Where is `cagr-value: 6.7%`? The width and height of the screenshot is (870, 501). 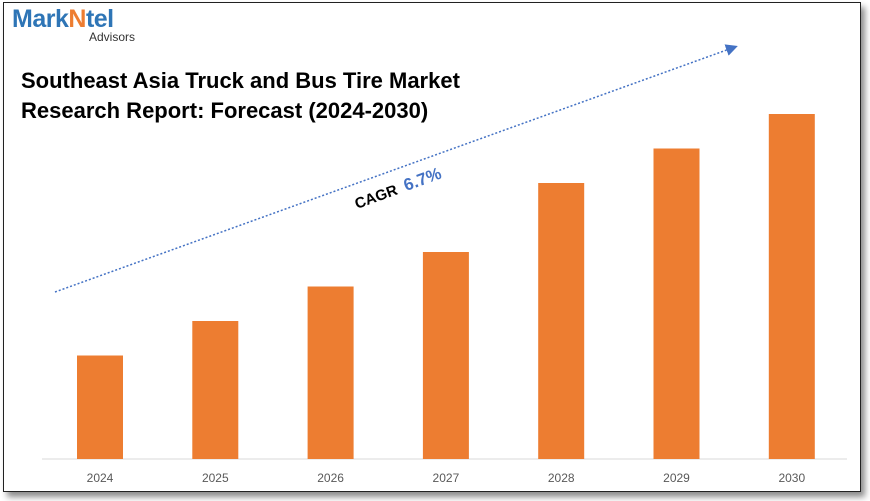
cagr-value: 6.7% is located at coordinates (422, 179).